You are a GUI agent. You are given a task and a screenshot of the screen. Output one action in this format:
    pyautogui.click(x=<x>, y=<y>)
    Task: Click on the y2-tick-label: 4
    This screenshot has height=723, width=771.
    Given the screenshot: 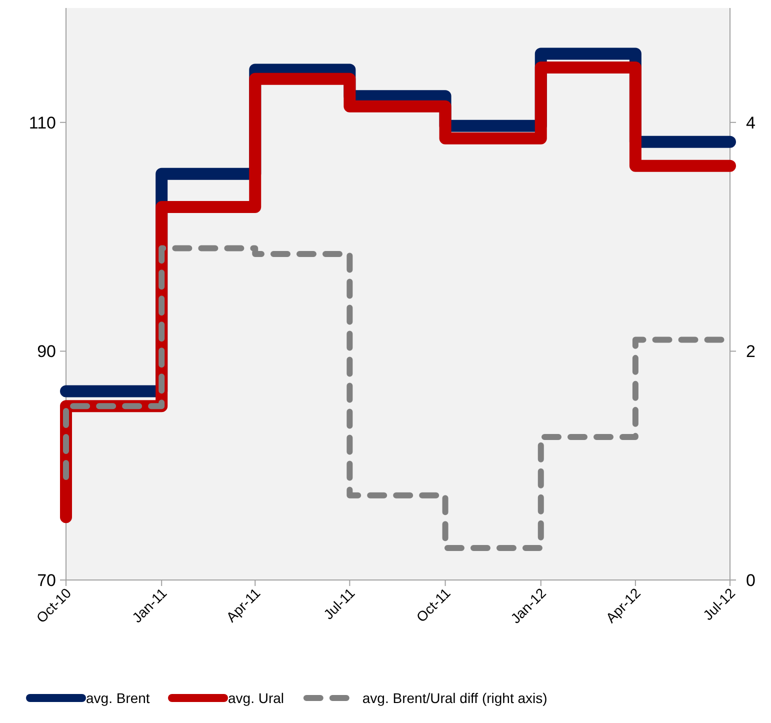 What is the action you would take?
    pyautogui.click(x=751, y=122)
    